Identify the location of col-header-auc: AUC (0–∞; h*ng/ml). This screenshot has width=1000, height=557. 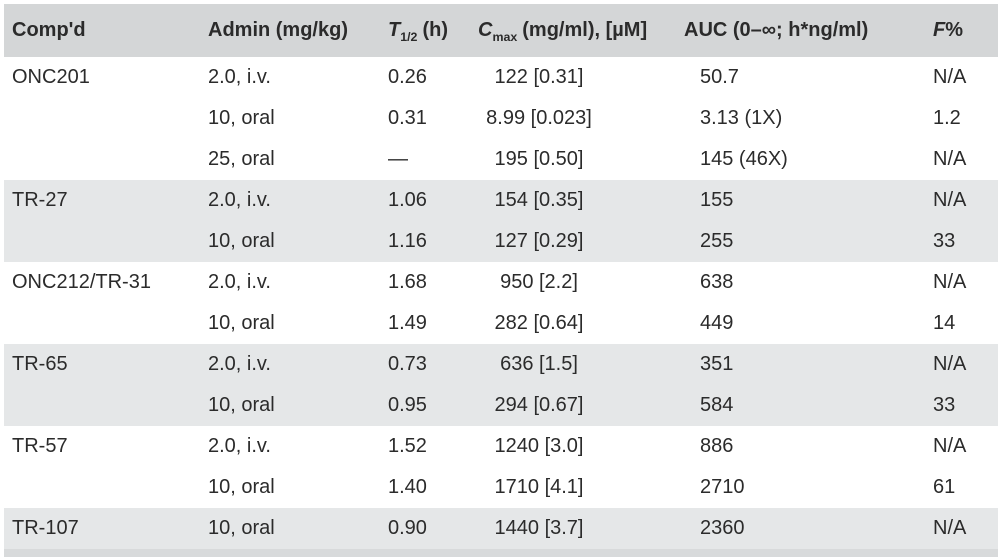
(768, 30).